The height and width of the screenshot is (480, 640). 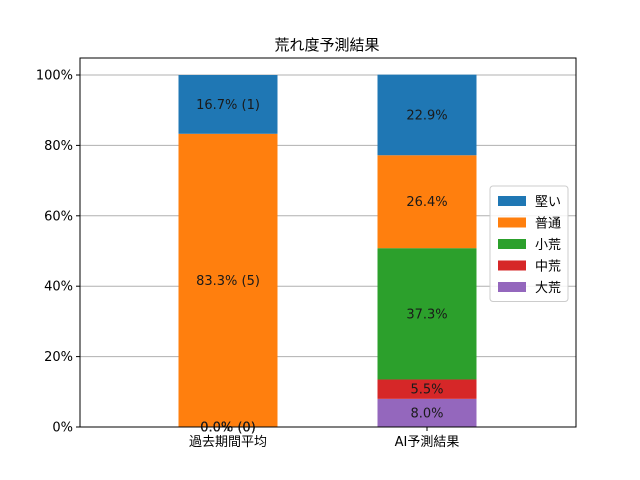 What do you see at coordinates (427, 442) in the screenshot?
I see `x-tick-label: AI予測結果` at bounding box center [427, 442].